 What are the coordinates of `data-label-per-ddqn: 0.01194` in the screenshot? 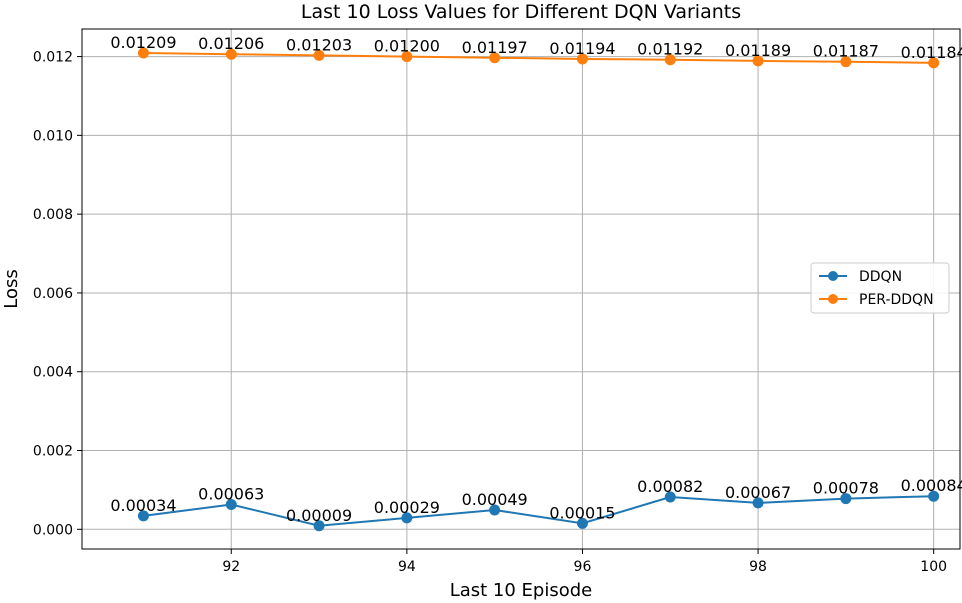 It's located at (582, 48).